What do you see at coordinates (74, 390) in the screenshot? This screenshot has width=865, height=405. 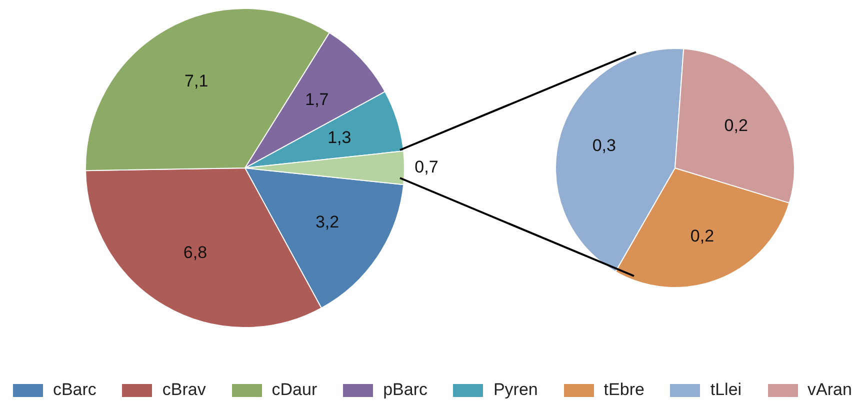 I see `legend-label: cBarc` at bounding box center [74, 390].